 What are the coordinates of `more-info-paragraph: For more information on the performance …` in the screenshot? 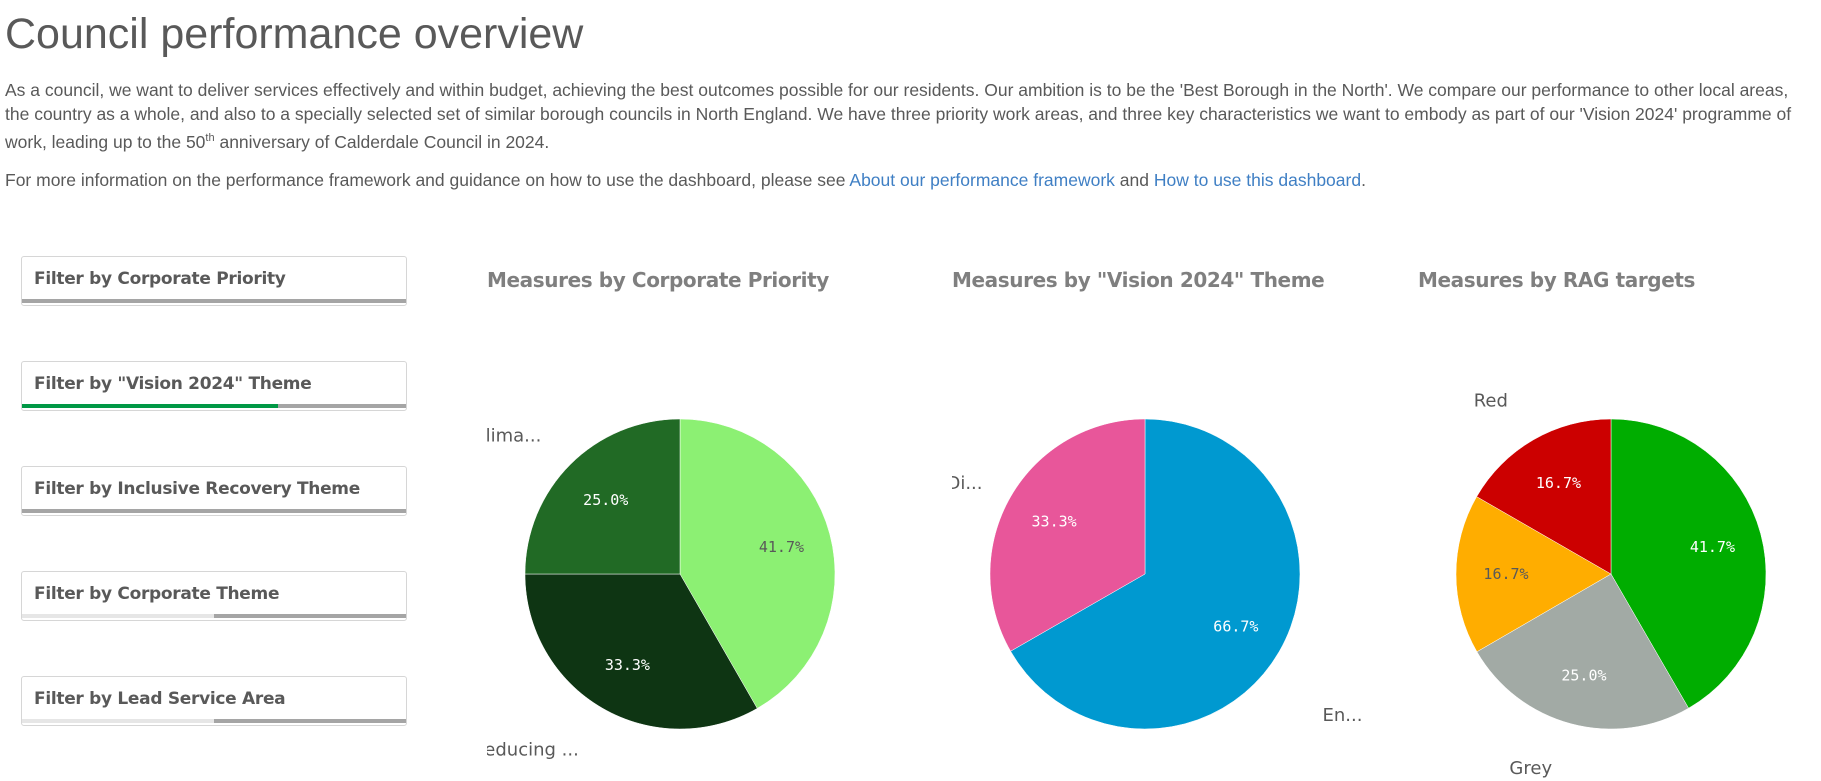 It's located at (910, 180).